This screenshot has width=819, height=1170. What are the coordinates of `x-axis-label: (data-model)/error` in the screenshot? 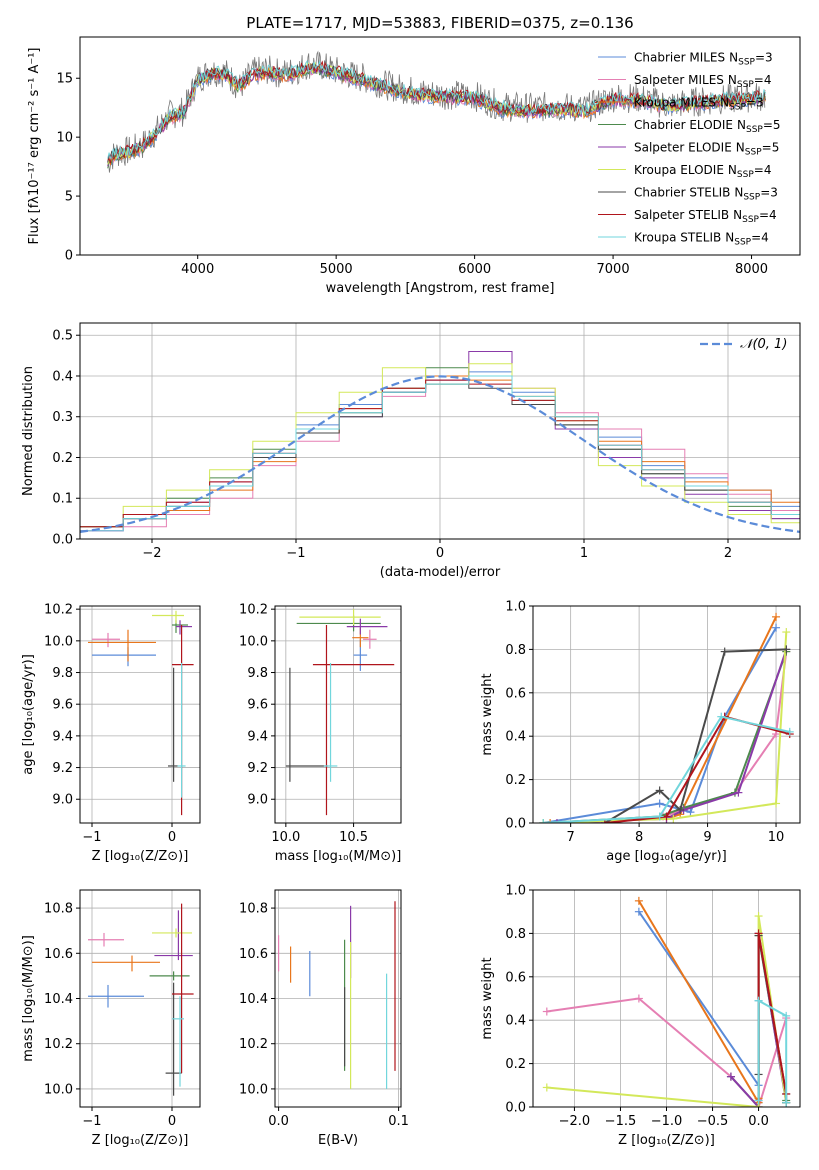 It's located at (440, 572).